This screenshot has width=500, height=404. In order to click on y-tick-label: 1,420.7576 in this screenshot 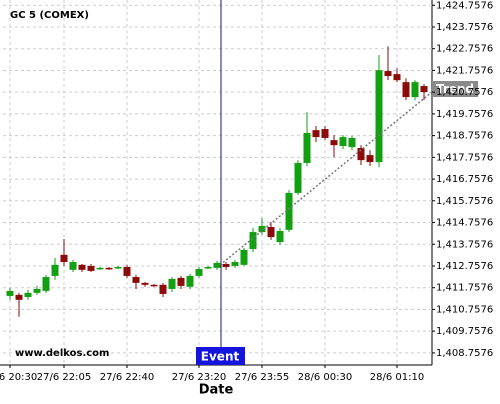, I will do `click(464, 92)`.